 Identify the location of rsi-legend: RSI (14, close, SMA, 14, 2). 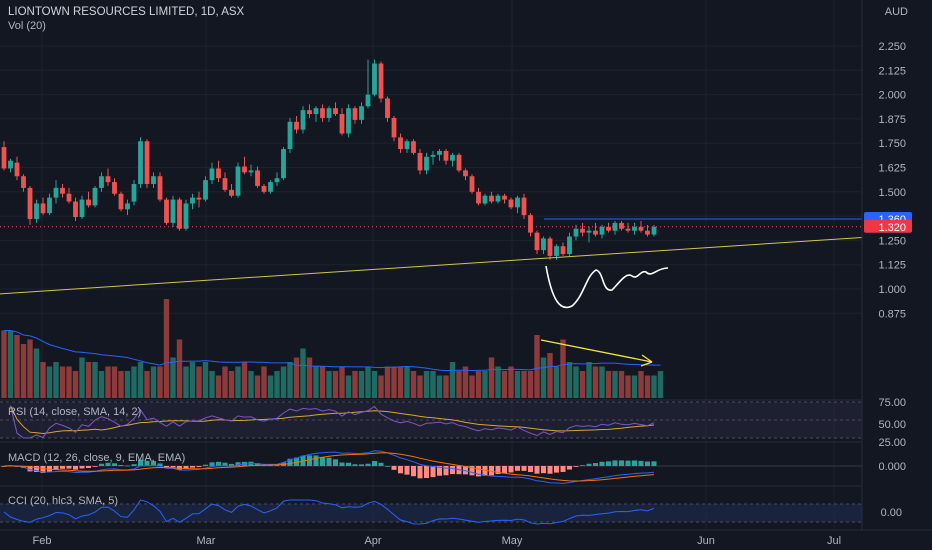
(75, 412).